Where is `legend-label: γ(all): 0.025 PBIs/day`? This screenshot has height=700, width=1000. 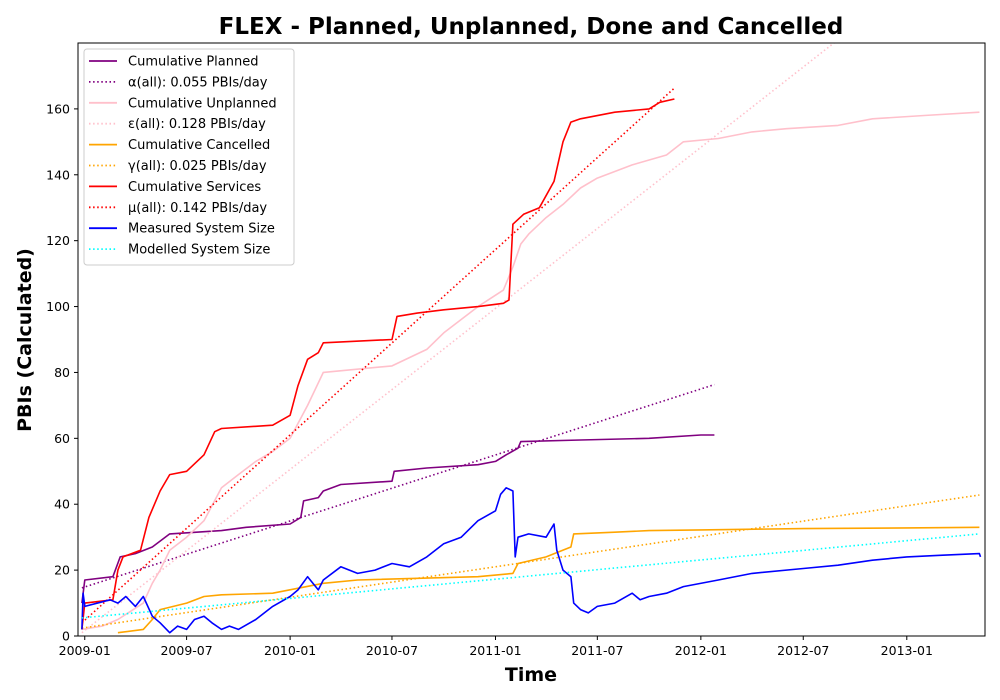
legend-label: γ(all): 0.025 PBIs/day is located at coordinates (197, 166).